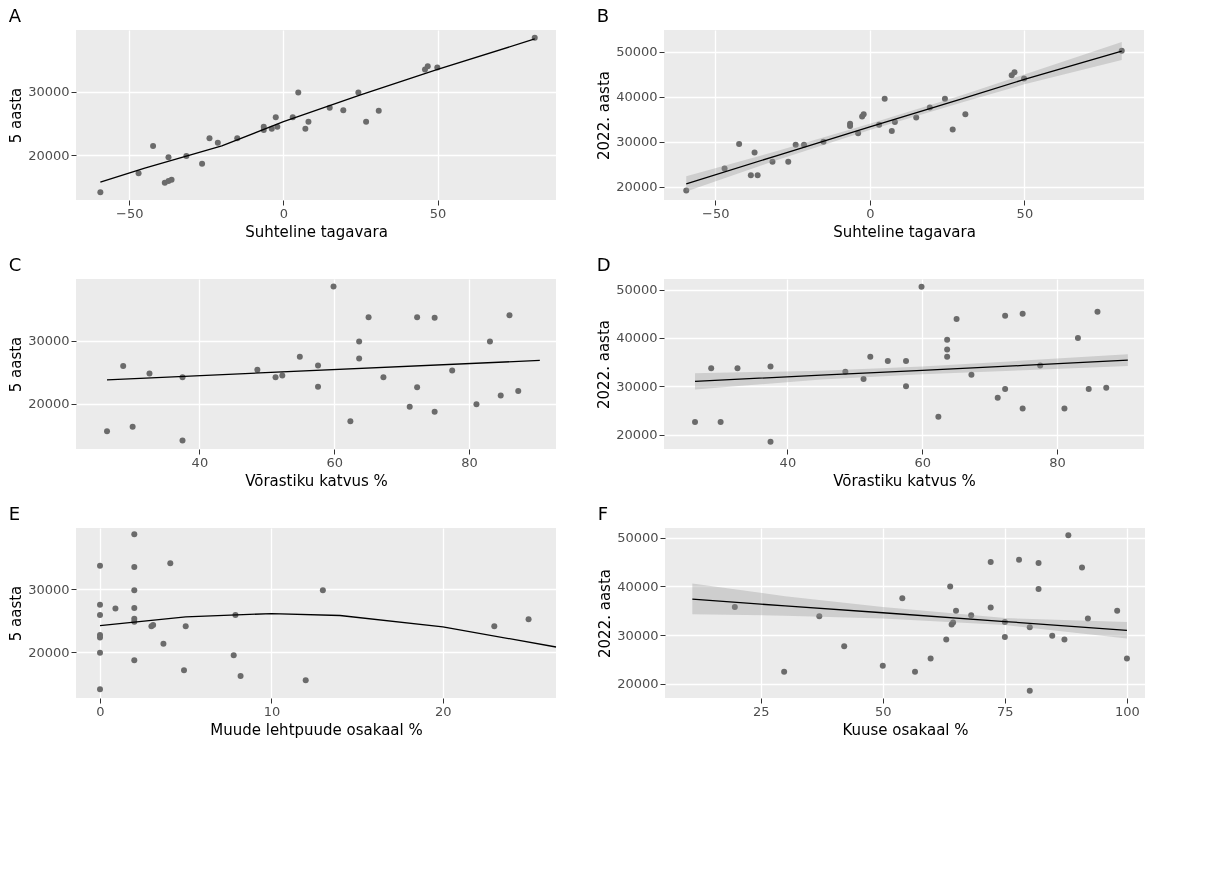 Image resolution: width=1228 pixels, height=873 pixels. I want to click on chart-title: E, so click(14, 513).